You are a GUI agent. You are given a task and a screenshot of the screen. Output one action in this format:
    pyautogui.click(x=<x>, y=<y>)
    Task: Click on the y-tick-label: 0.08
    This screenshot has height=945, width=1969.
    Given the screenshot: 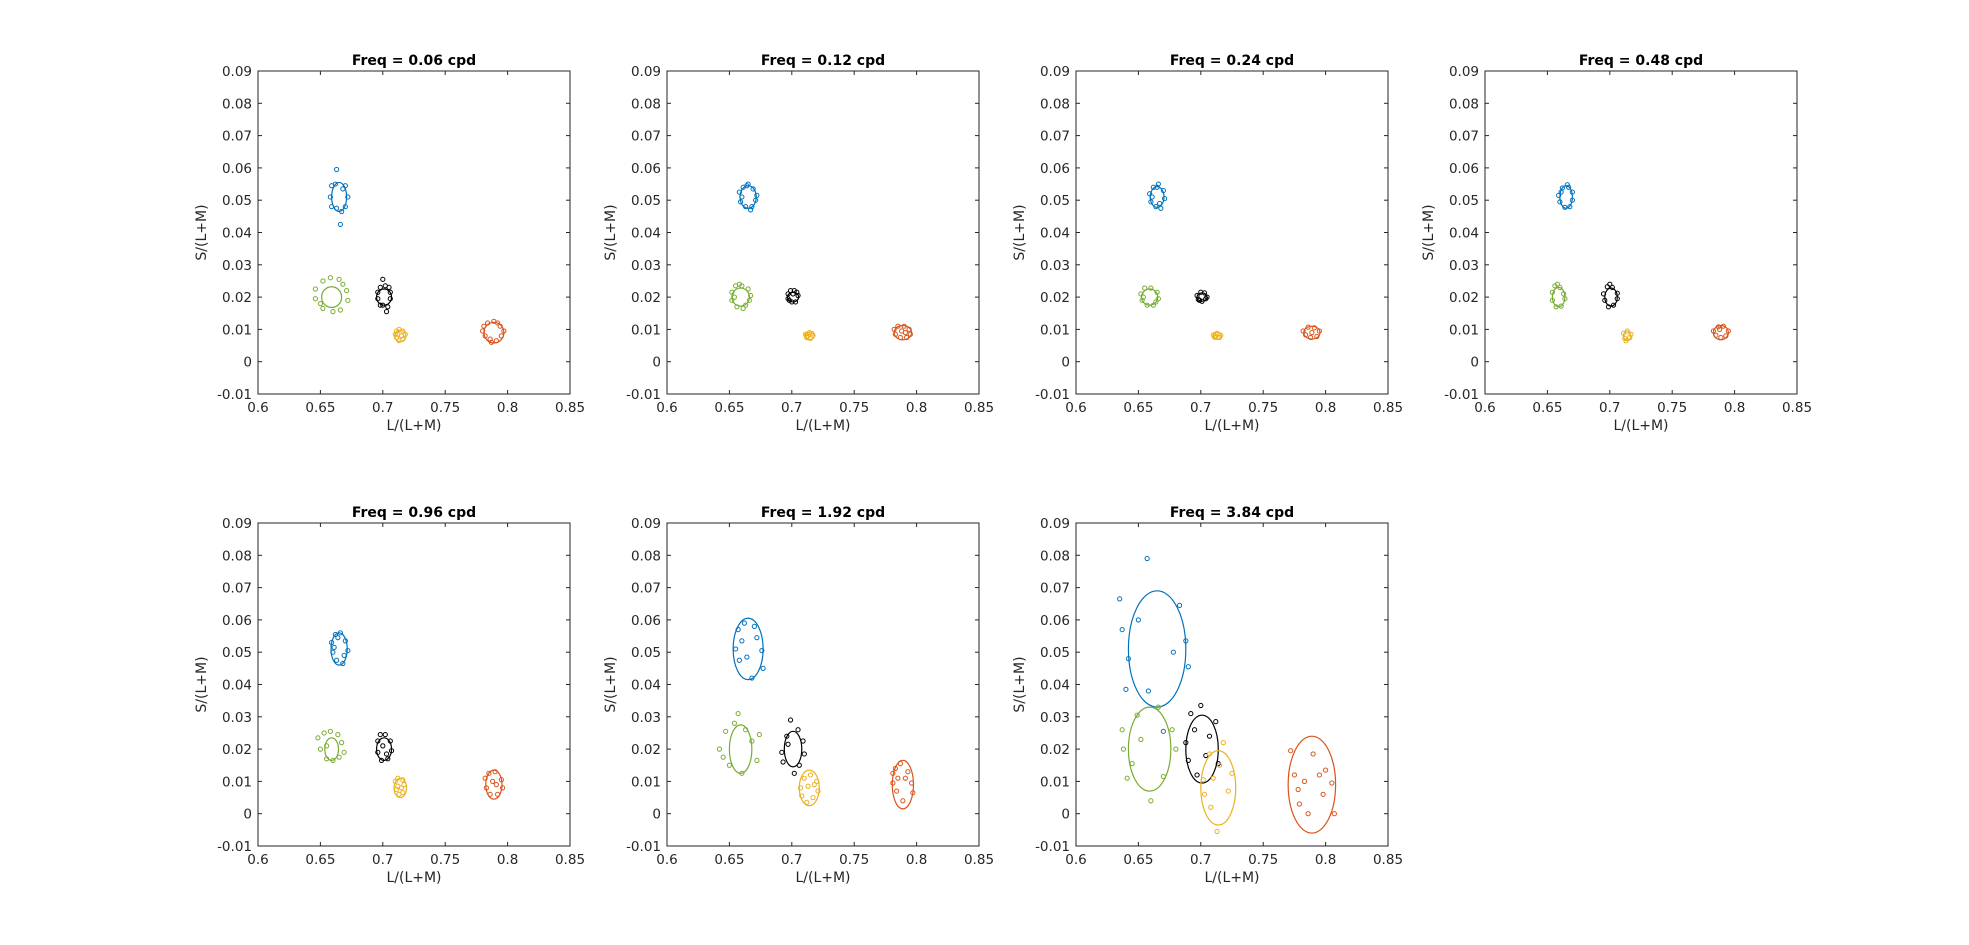 What is the action you would take?
    pyautogui.click(x=1055, y=104)
    